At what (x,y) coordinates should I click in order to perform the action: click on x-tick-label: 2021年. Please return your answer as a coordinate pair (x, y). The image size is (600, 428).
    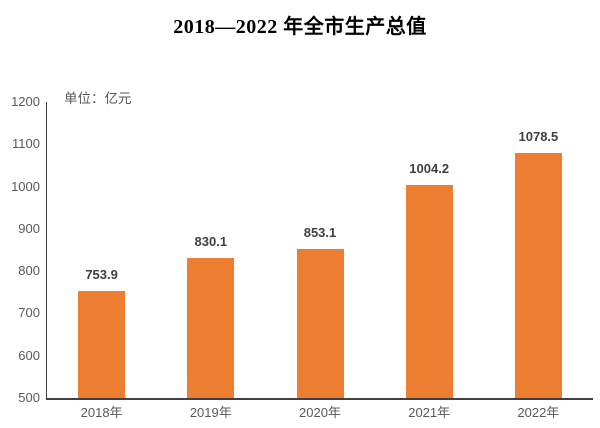
    Looking at the image, I should click on (429, 412).